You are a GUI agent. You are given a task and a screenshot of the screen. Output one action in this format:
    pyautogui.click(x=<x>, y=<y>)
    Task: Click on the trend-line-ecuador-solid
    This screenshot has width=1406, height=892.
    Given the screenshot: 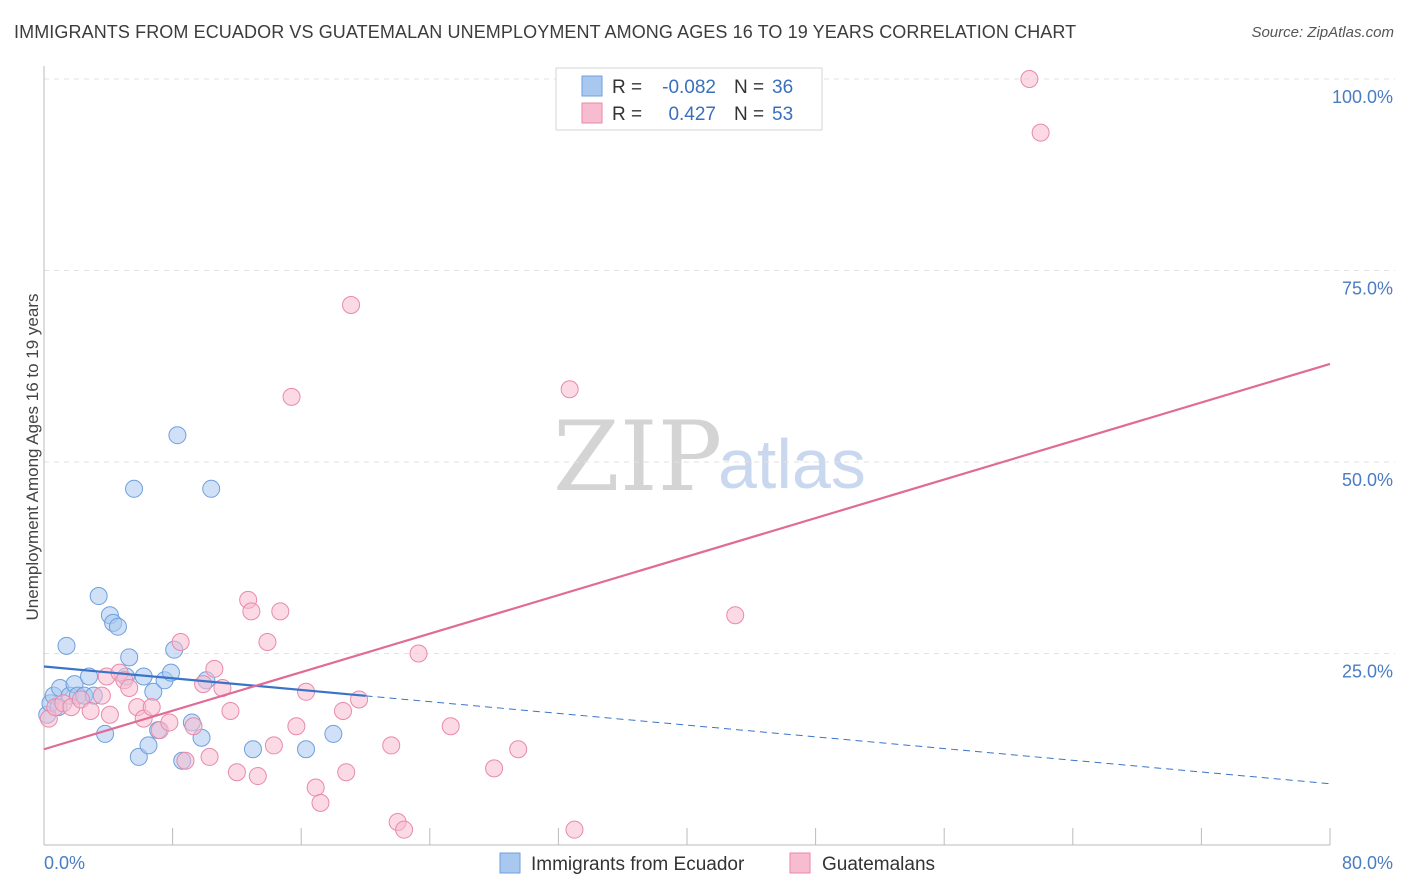 What is the action you would take?
    pyautogui.click(x=204, y=681)
    